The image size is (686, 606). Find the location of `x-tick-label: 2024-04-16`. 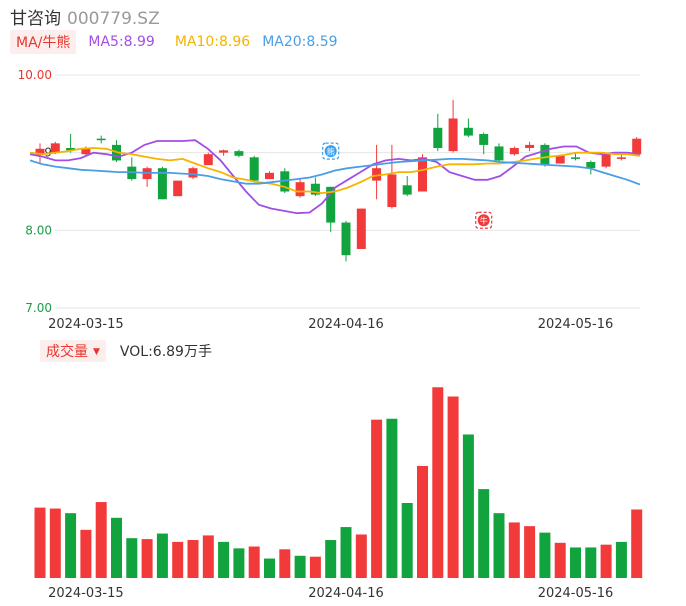

x-tick-label: 2024-04-16 is located at coordinates (346, 324).